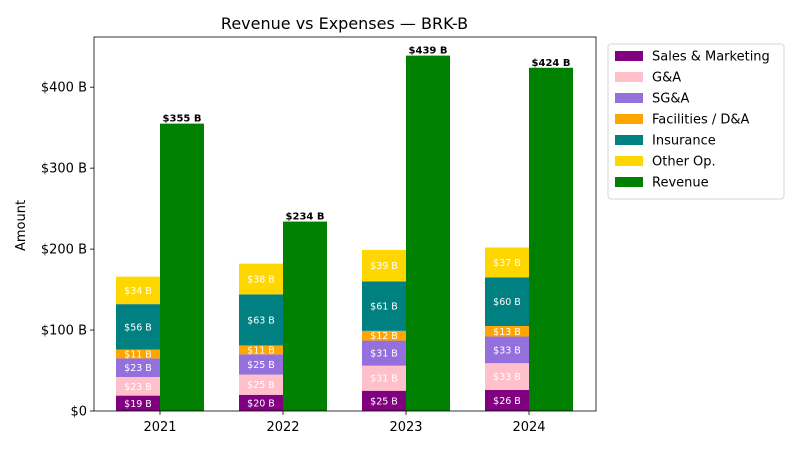  Describe the element at coordinates (670, 99) in the screenshot. I see `legend-label: SG&A` at that location.